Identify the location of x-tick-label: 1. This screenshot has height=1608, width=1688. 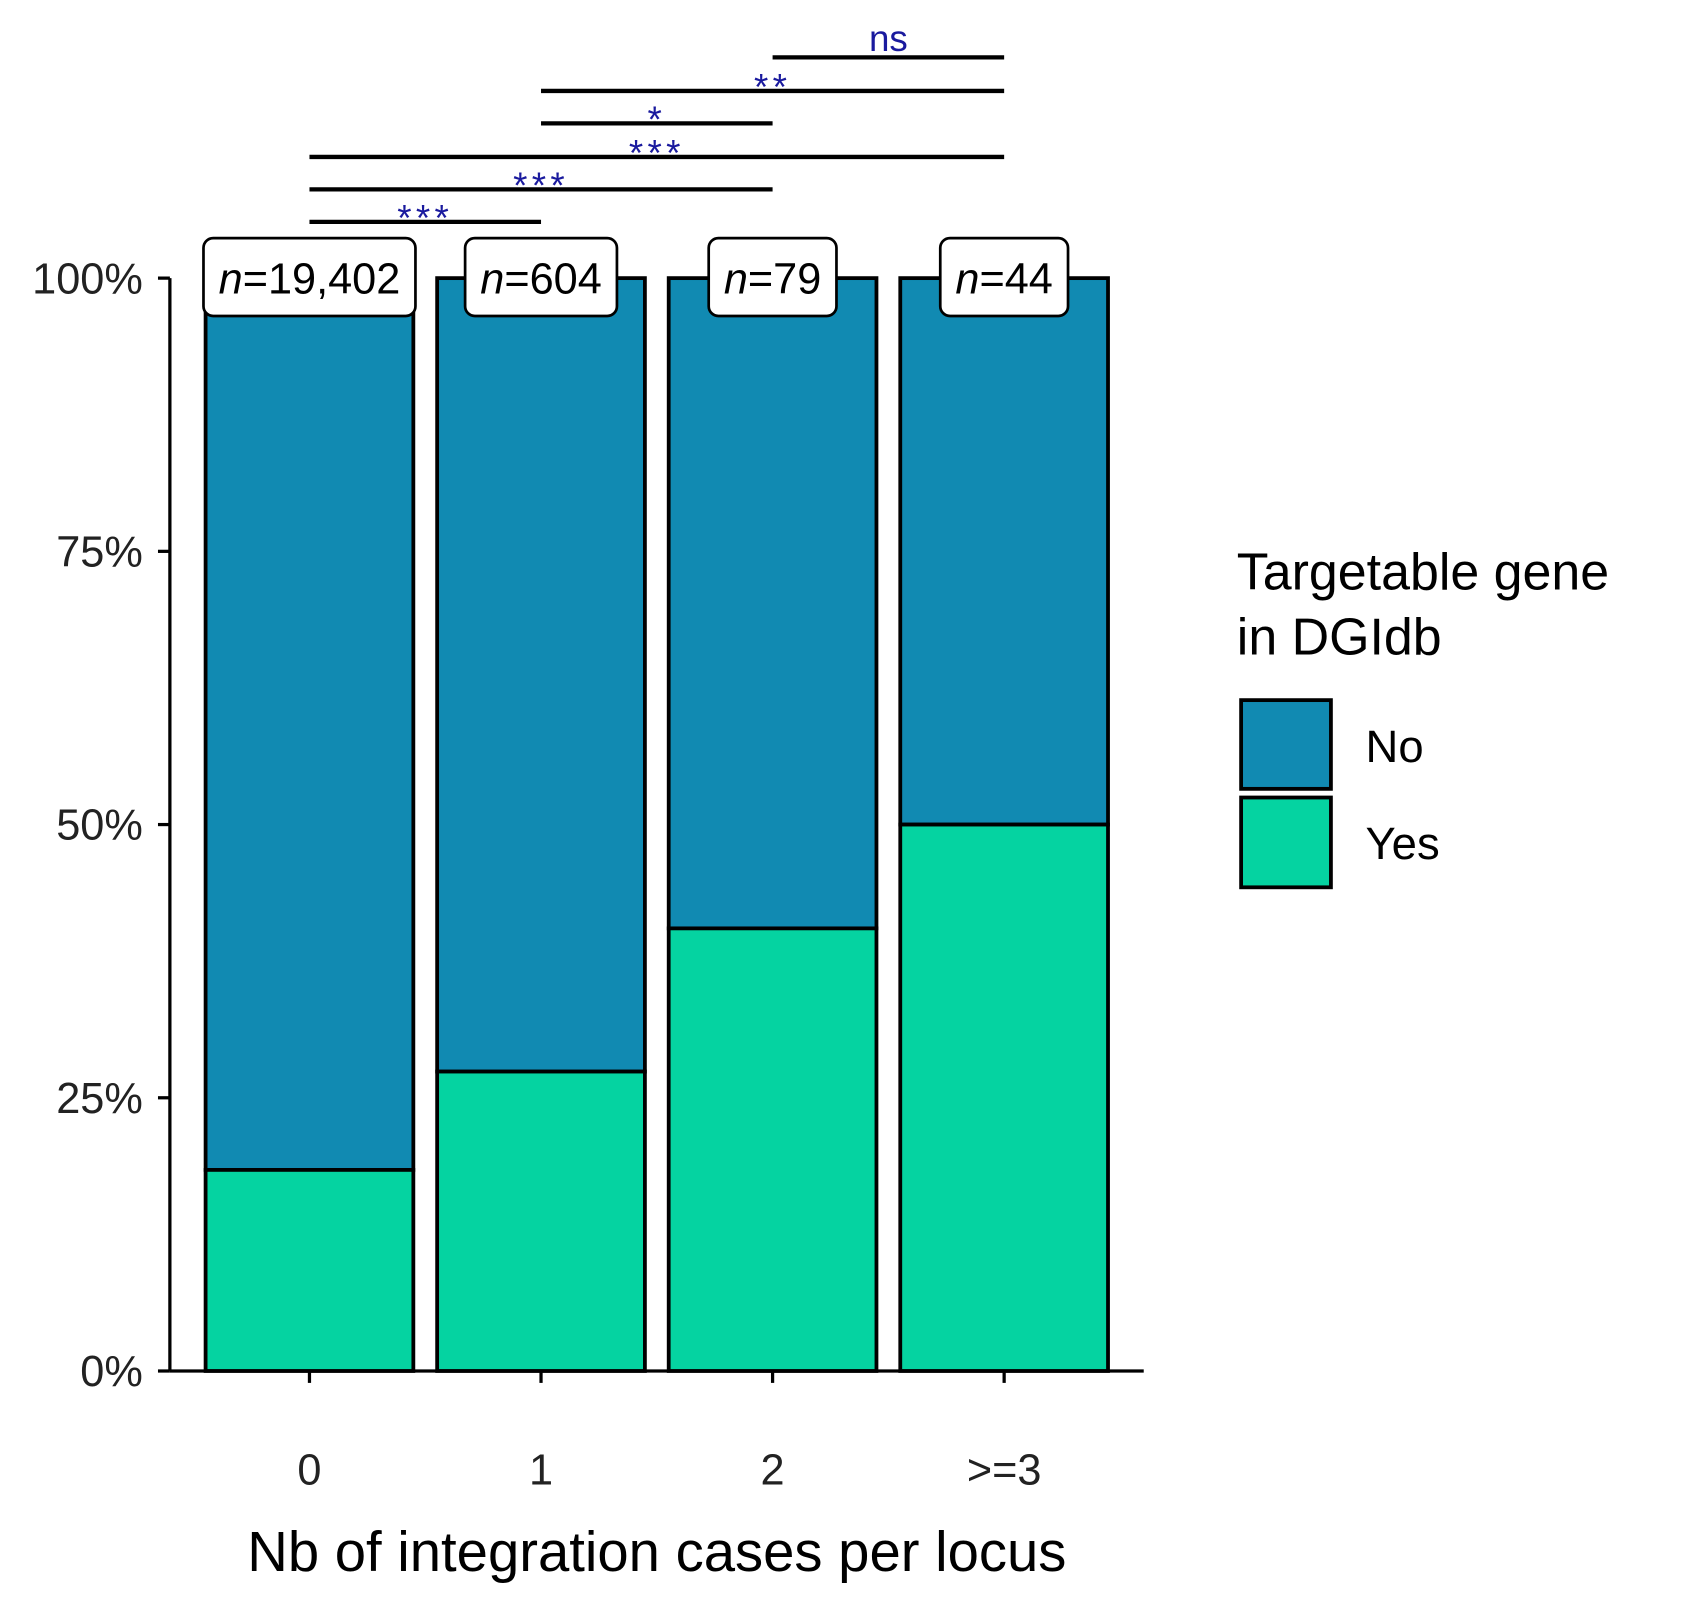
(541, 1471).